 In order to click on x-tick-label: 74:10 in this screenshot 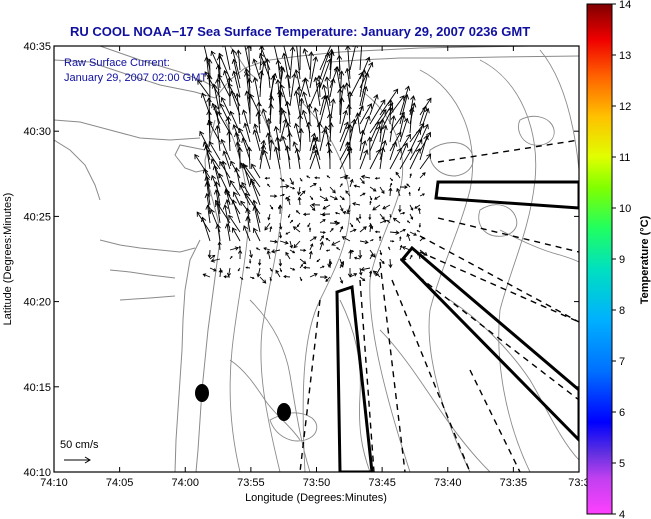, I will do `click(54, 483)`.